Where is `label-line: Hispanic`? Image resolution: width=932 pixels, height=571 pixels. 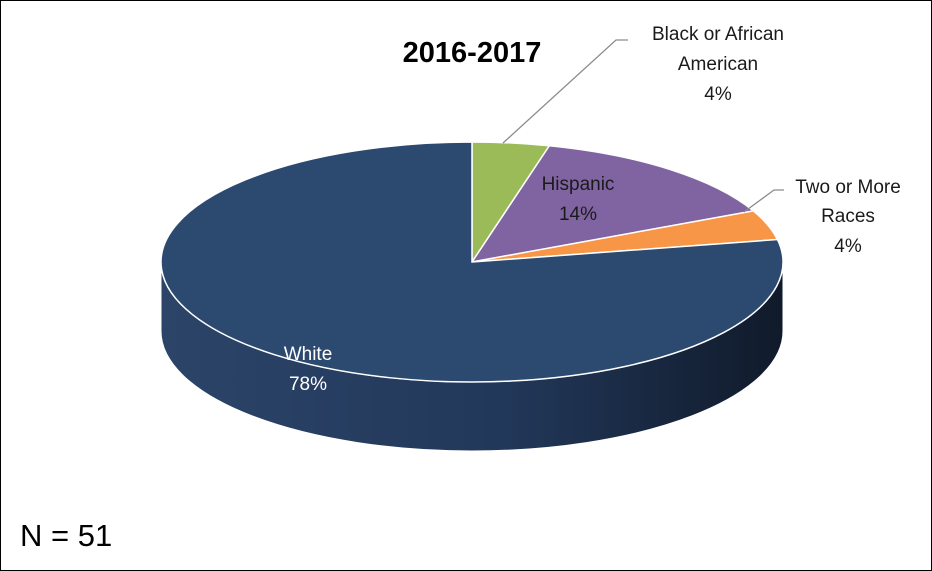 label-line: Hispanic is located at coordinates (578, 184).